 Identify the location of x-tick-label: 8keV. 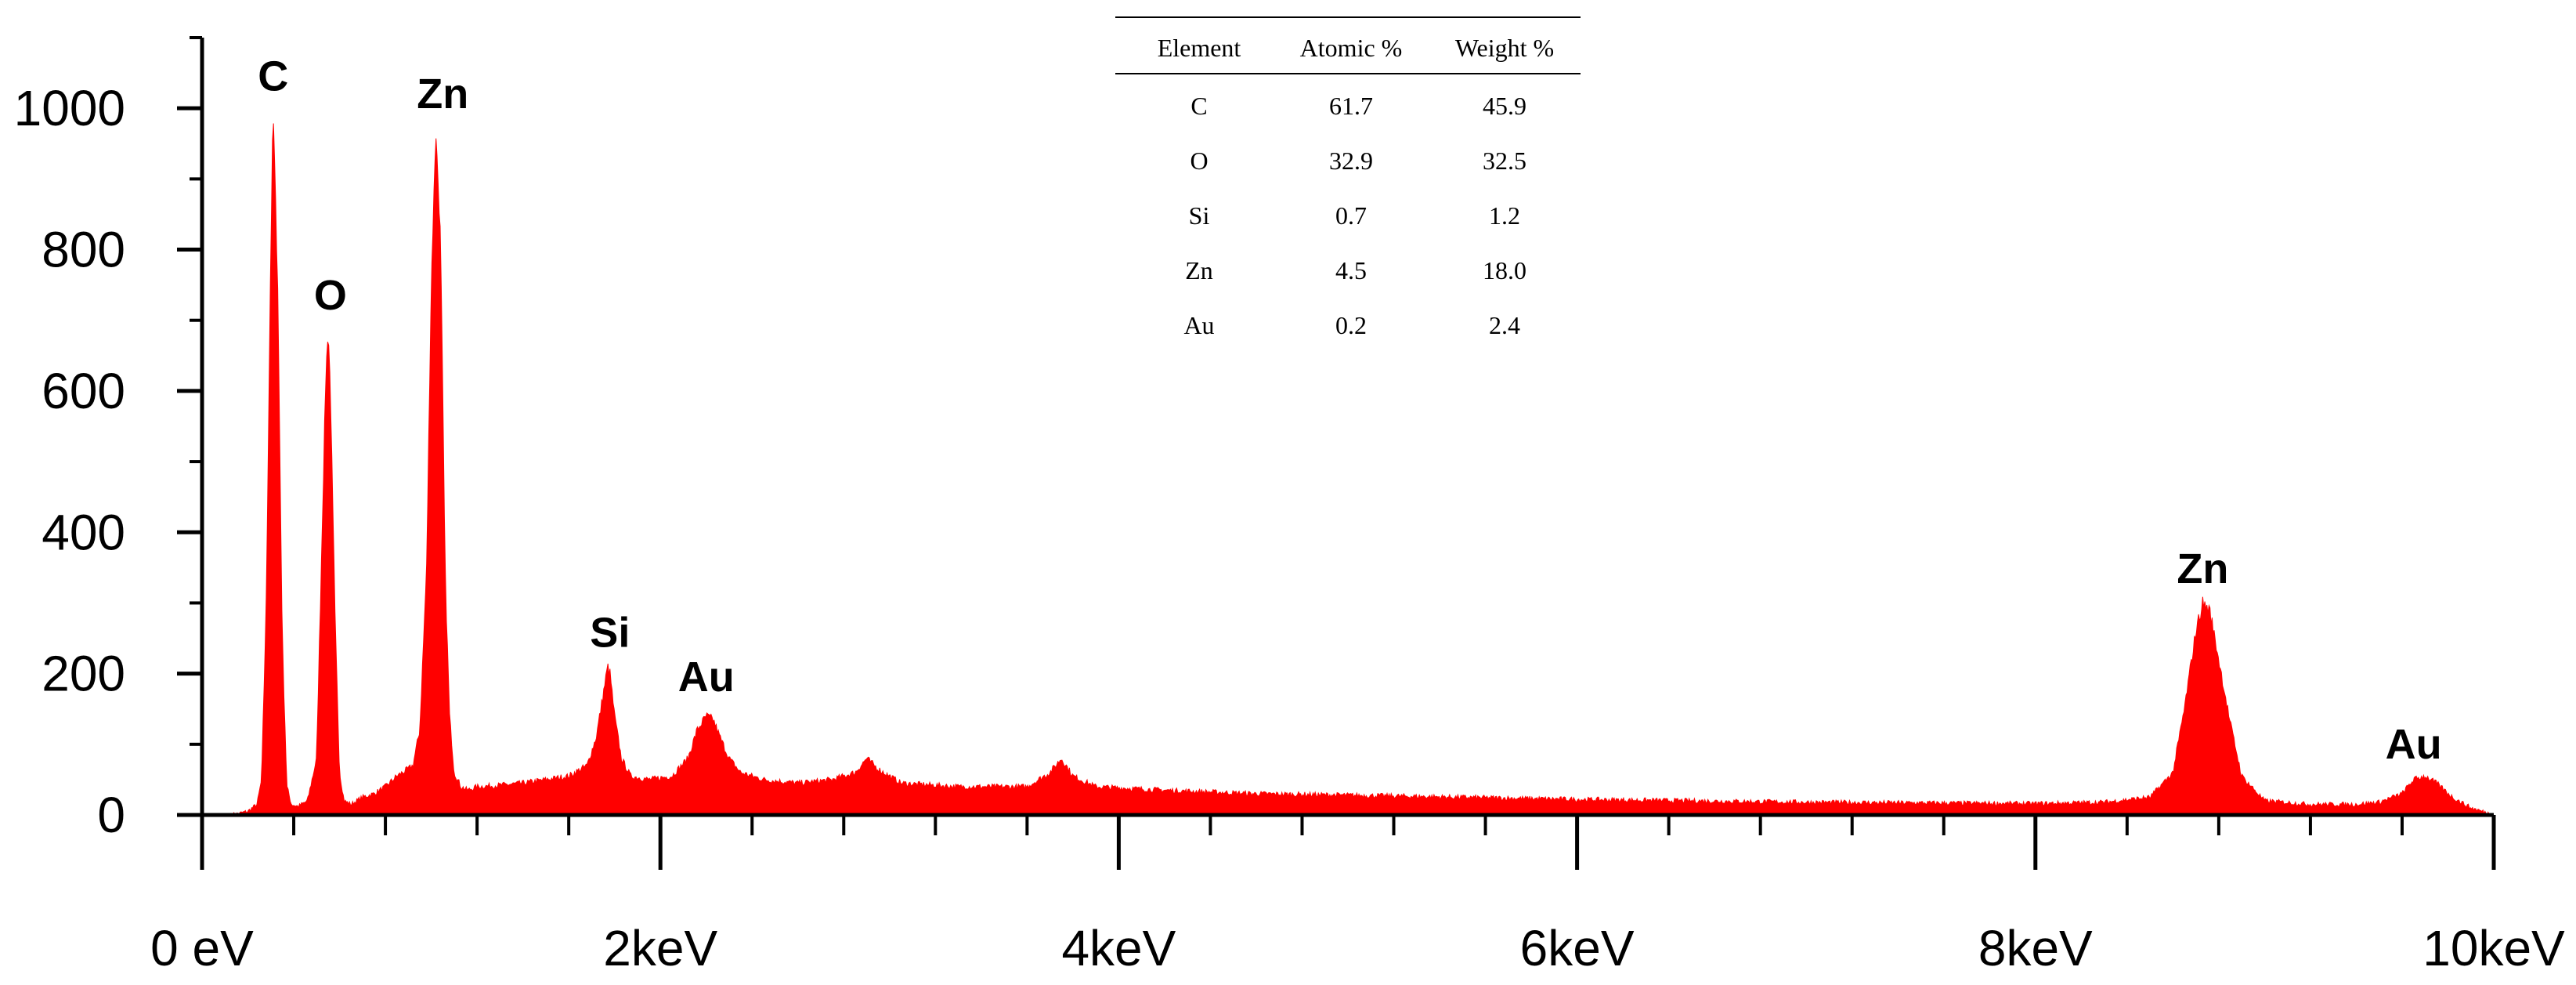
(2035, 948).